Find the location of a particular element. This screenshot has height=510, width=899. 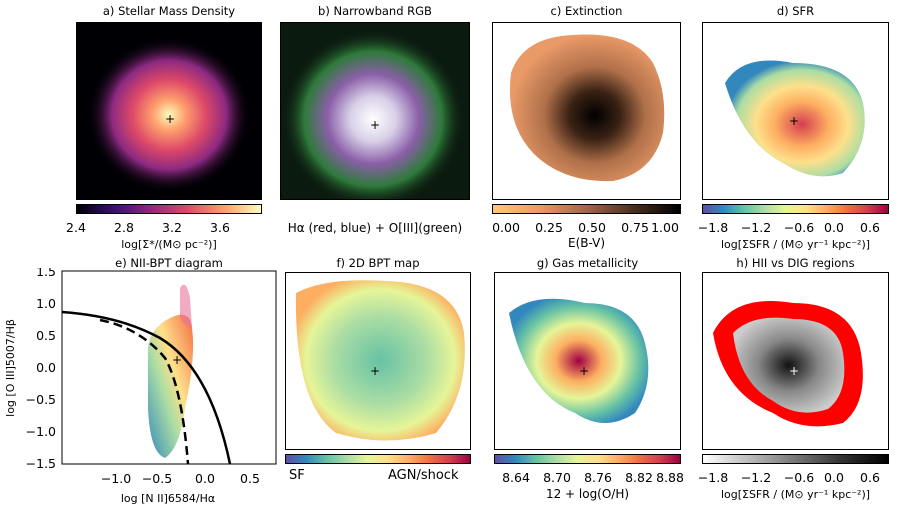

cbar-c-tick: 0.25 is located at coordinates (549, 227).